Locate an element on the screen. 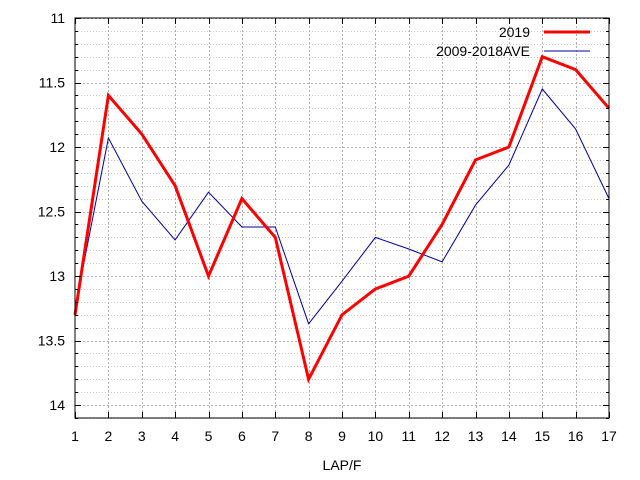 This screenshot has width=640, height=480. x-tick-label: 13 is located at coordinates (476, 436).